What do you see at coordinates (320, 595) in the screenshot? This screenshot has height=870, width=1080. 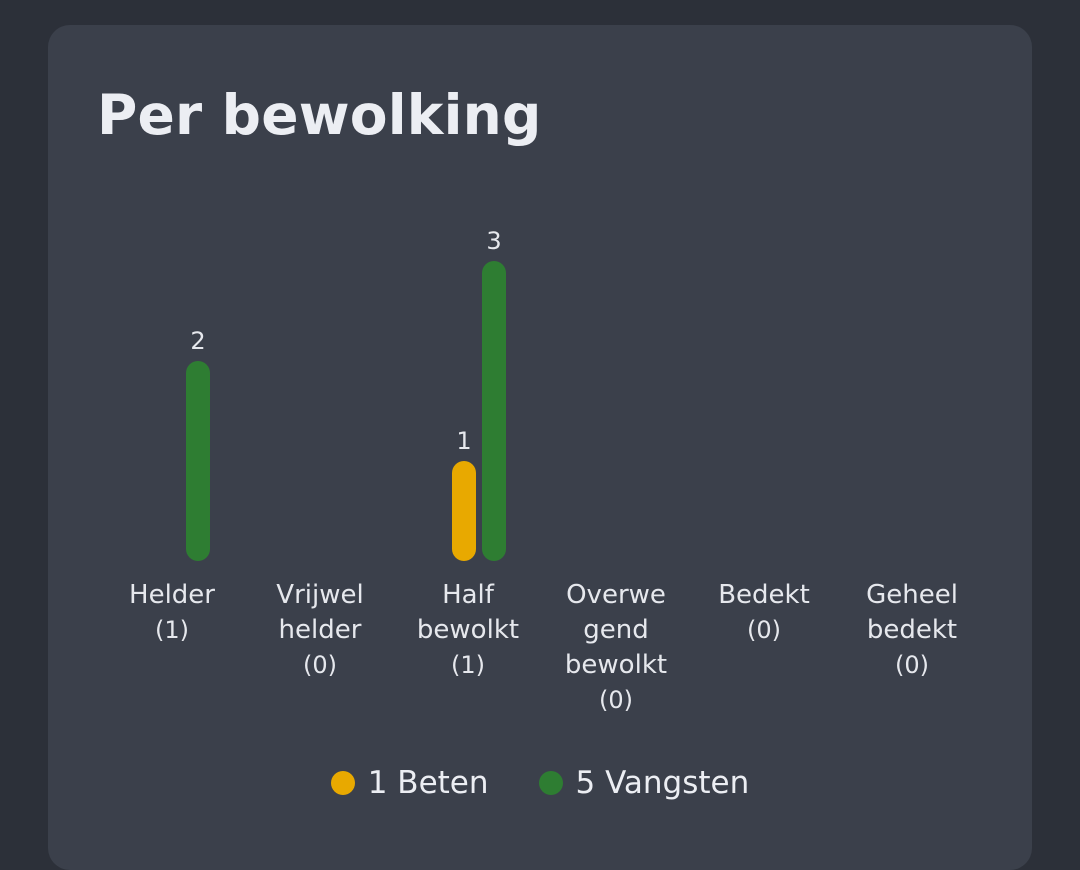 I see `category-label-line: Vrijwel` at bounding box center [320, 595].